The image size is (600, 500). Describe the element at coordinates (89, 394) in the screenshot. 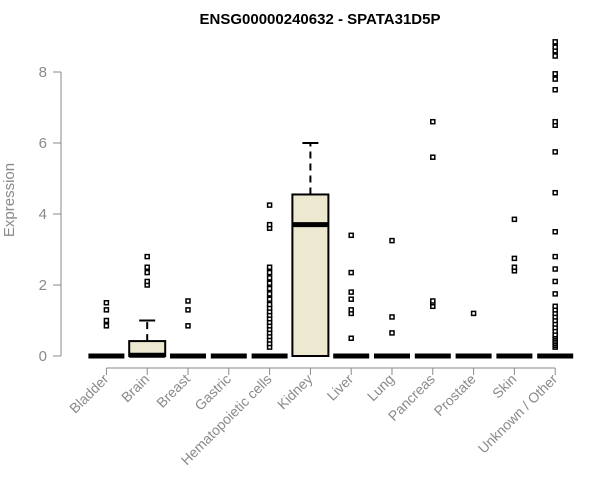

I see `x-category-label: Bladder` at that location.